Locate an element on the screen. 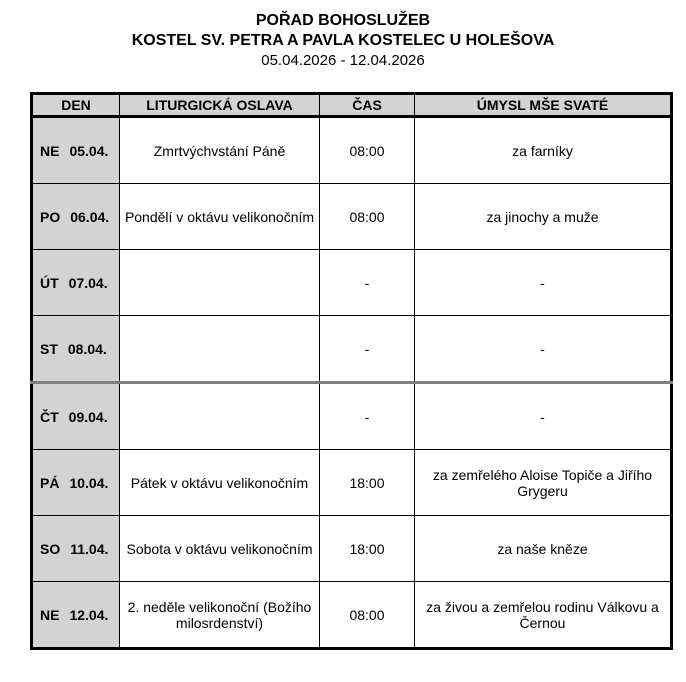  column-header-celebration: LITURGICKÁ OSLAVA is located at coordinates (219, 105).